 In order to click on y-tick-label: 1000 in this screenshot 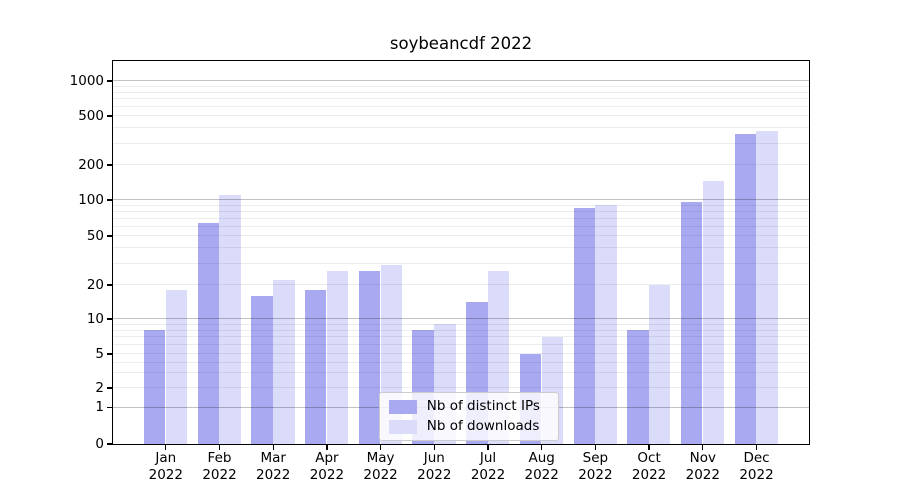, I will do `click(86, 81)`.